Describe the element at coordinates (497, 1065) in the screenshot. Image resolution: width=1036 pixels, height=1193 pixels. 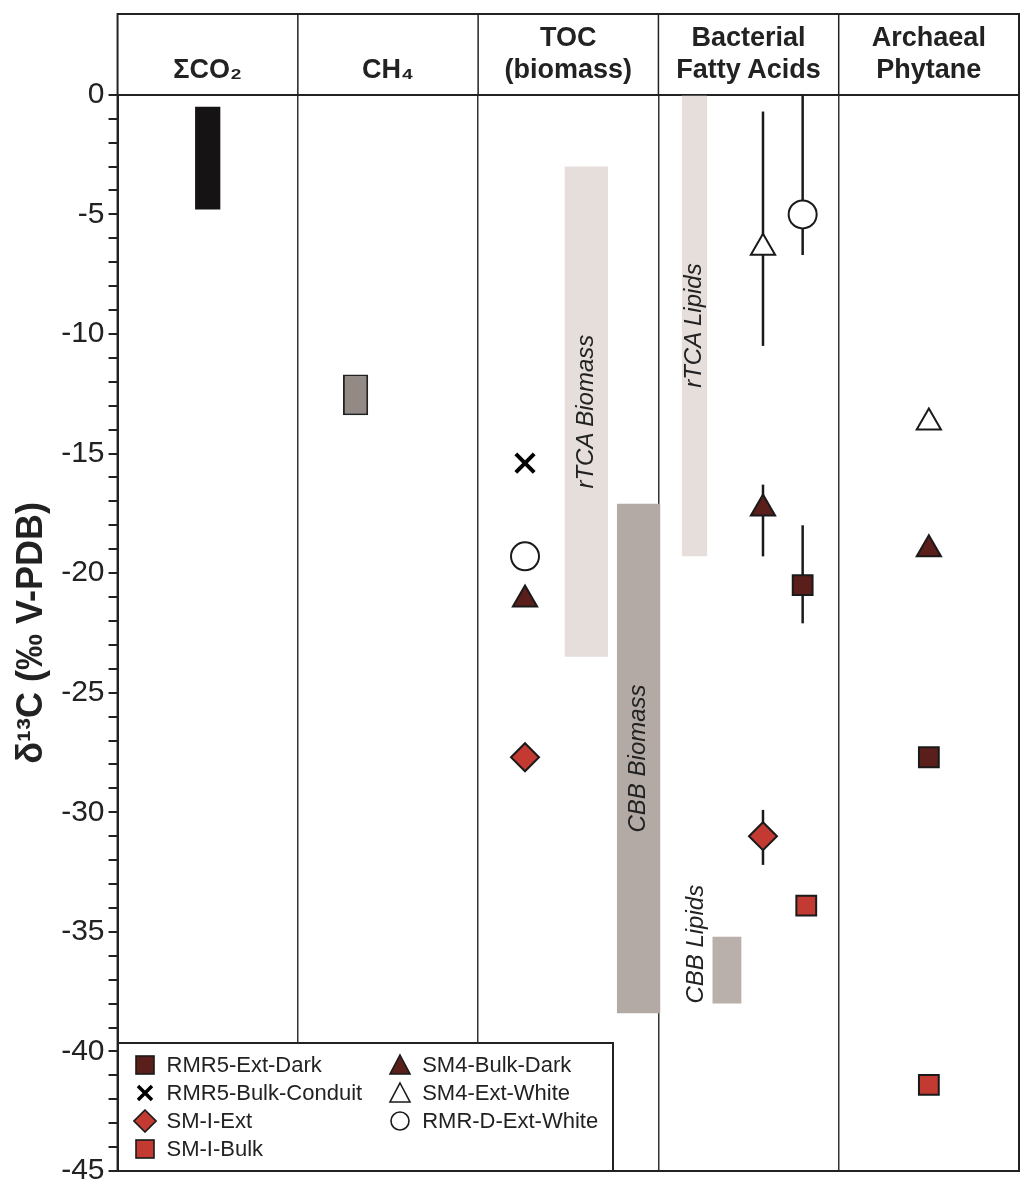
I see `legend-label: SM4-Bulk-Dark` at that location.